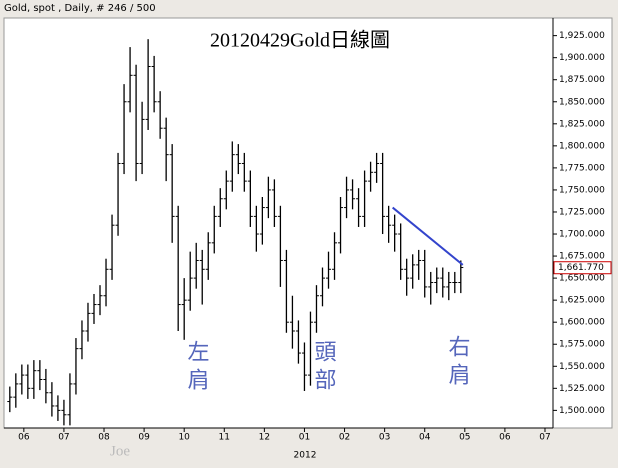 This screenshot has width=618, height=468. What do you see at coordinates (582, 279) in the screenshot?
I see `y-tick-label: 1,650.000` at bounding box center [582, 279].